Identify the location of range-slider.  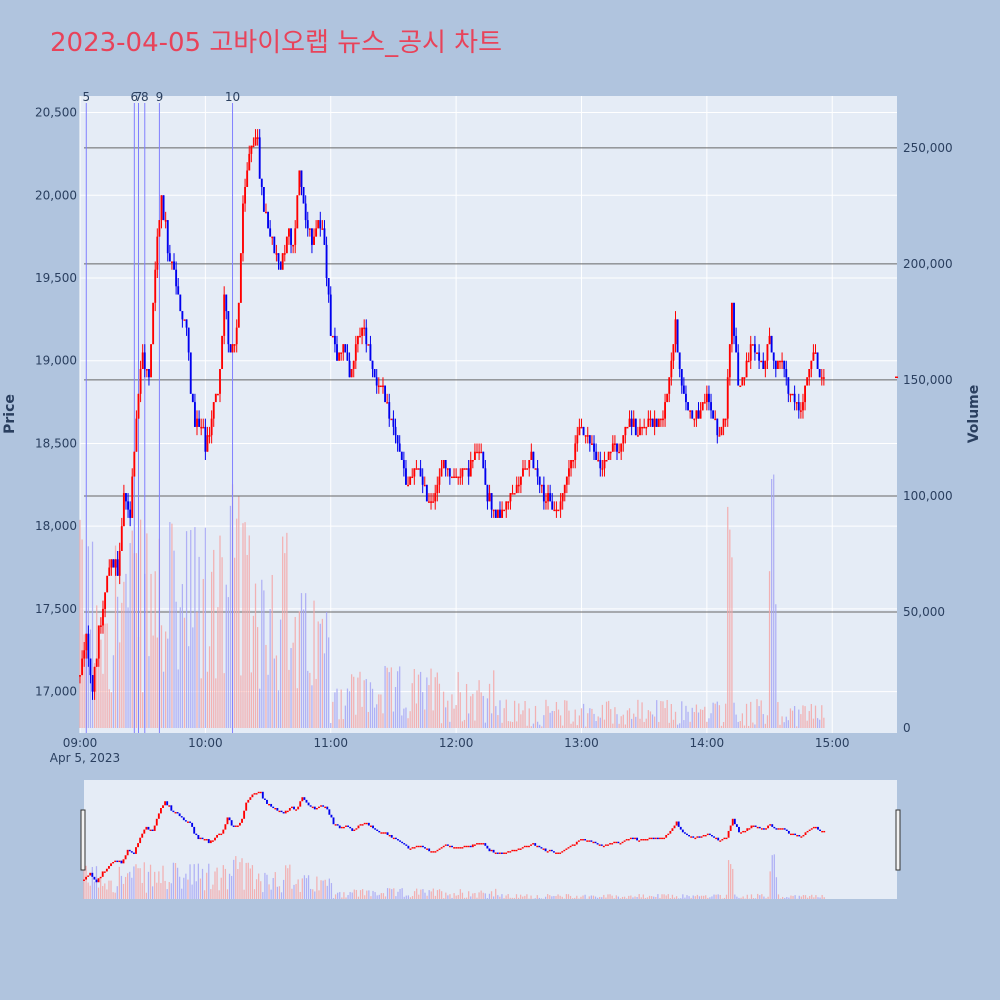
(490, 839).